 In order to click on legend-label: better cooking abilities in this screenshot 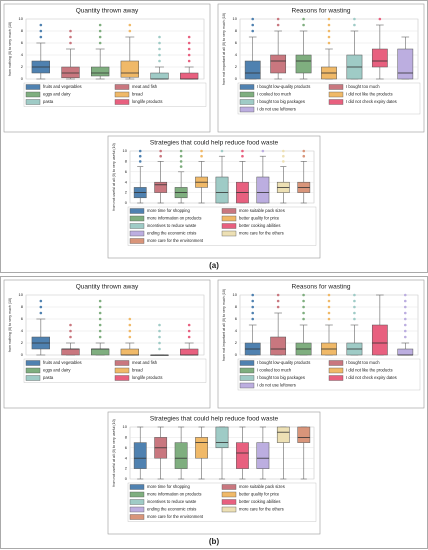, I will do `click(259, 225)`.